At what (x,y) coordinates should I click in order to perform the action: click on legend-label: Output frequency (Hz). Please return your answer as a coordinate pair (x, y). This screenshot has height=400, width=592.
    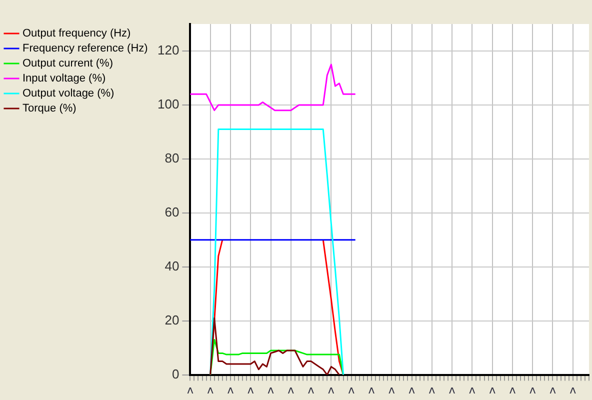
    Looking at the image, I should click on (76, 34).